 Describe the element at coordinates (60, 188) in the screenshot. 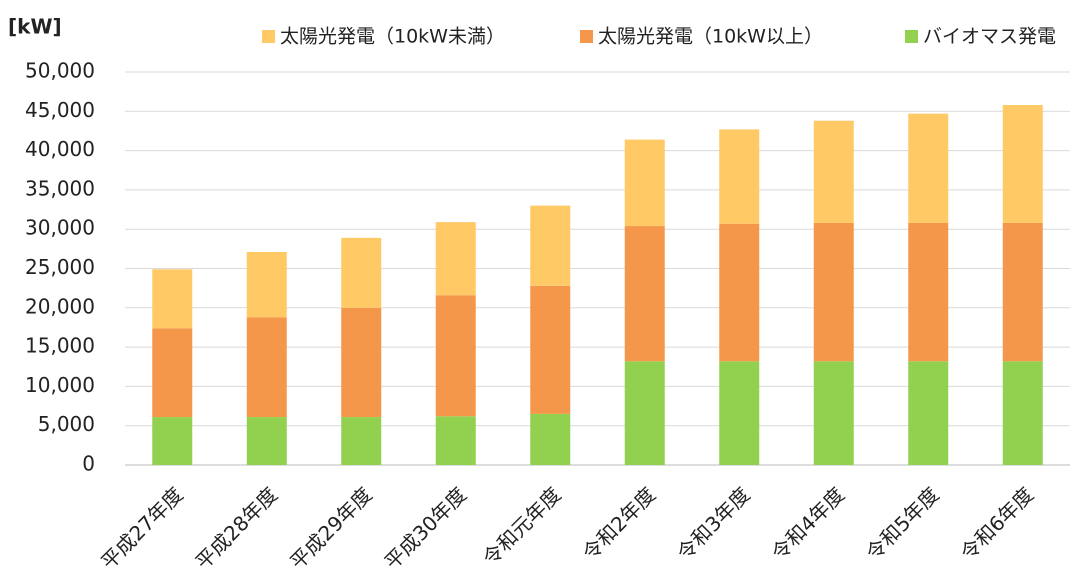

I see `y-tick-label: 35,000` at that location.